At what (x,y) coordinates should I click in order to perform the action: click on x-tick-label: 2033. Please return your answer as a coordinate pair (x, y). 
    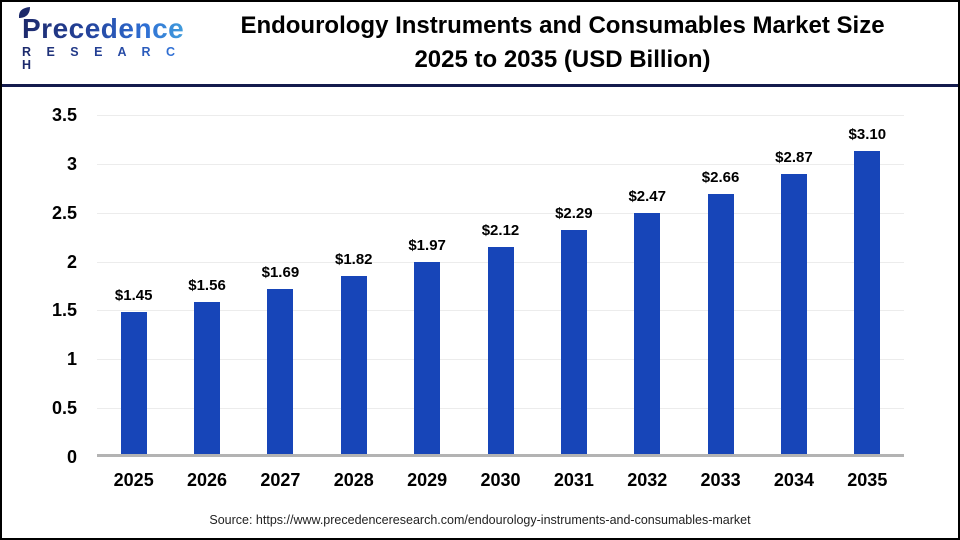
    Looking at the image, I should click on (720, 480).